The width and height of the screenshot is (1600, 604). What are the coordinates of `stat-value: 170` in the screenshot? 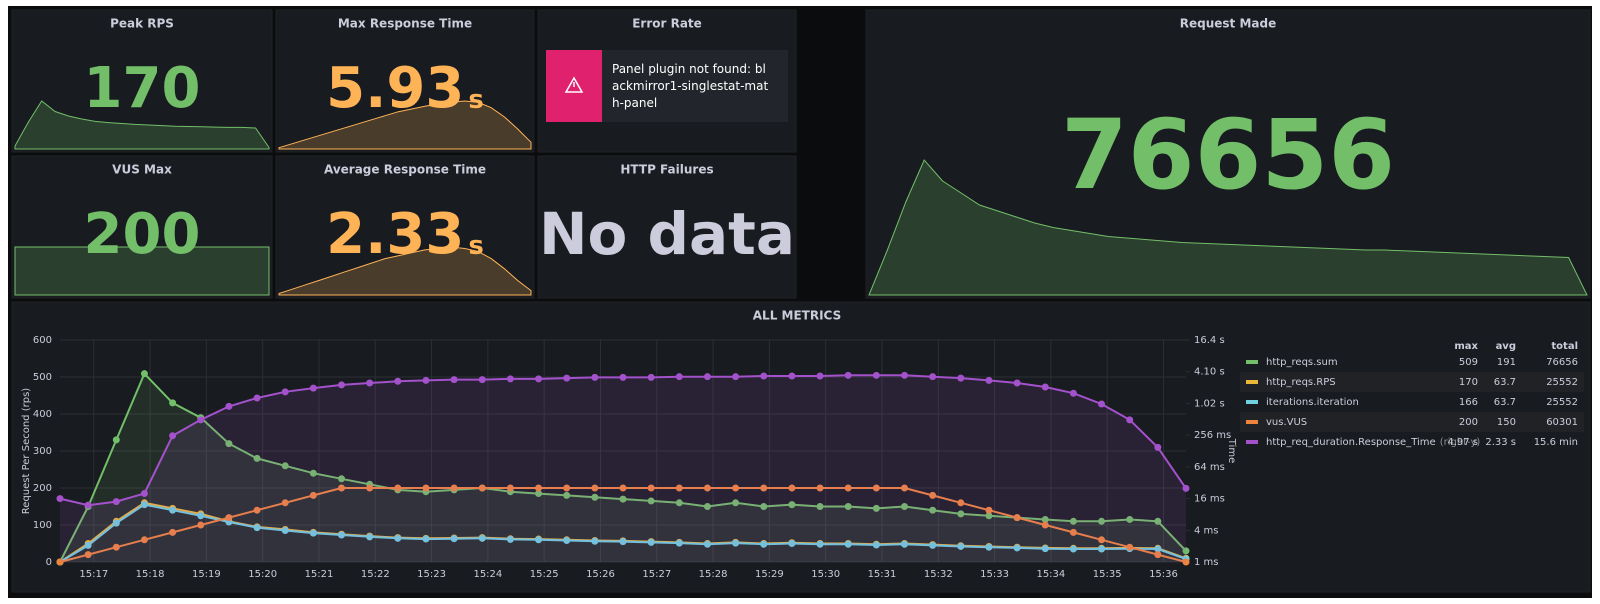 It's located at (142, 88).